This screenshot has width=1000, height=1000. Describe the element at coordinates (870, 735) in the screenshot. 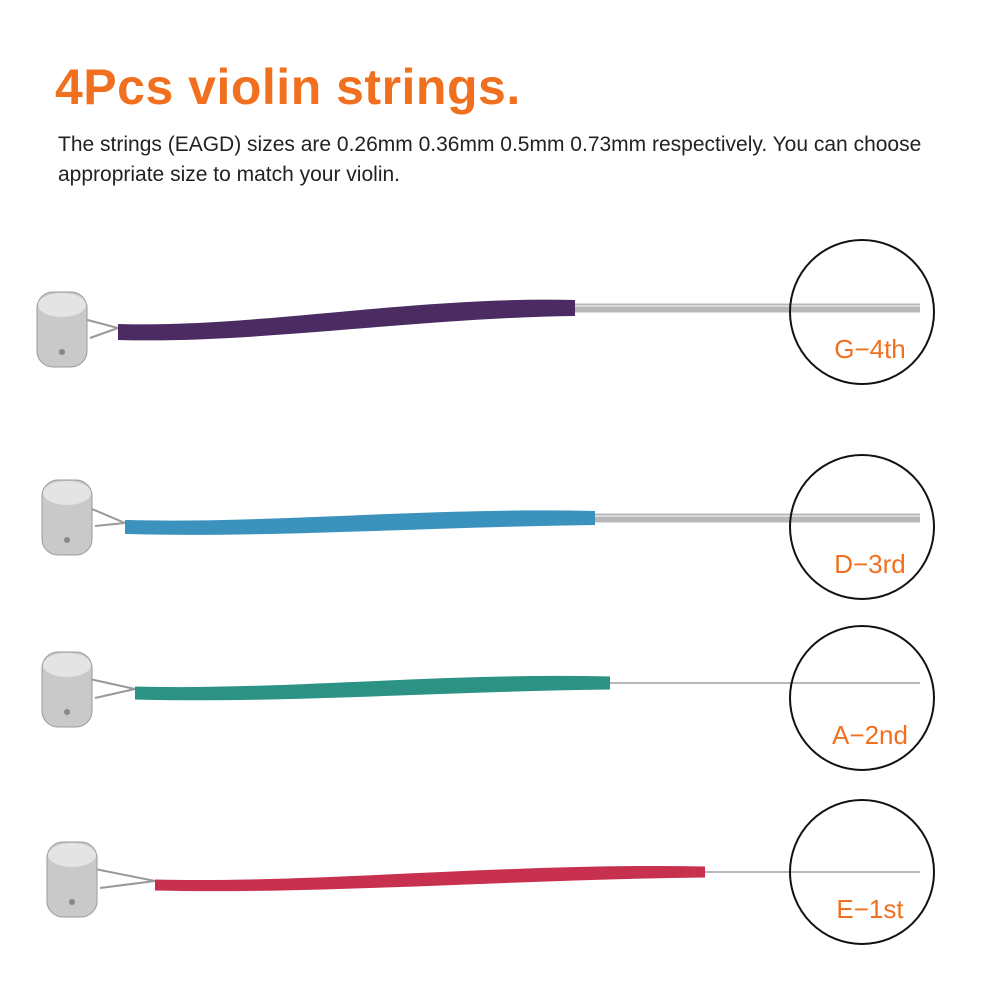

I see `string-label: A−2nd` at that location.